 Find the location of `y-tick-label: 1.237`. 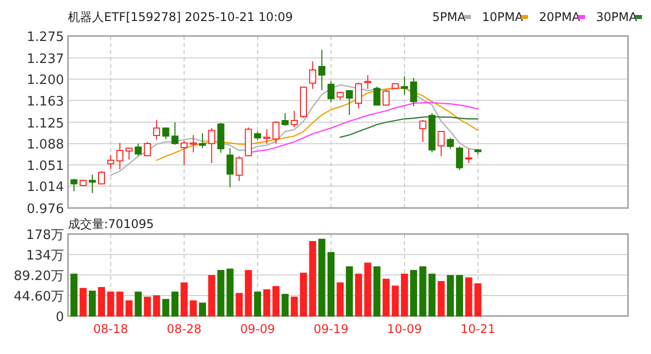

y-tick-label: 1.237 is located at coordinates (45, 59).